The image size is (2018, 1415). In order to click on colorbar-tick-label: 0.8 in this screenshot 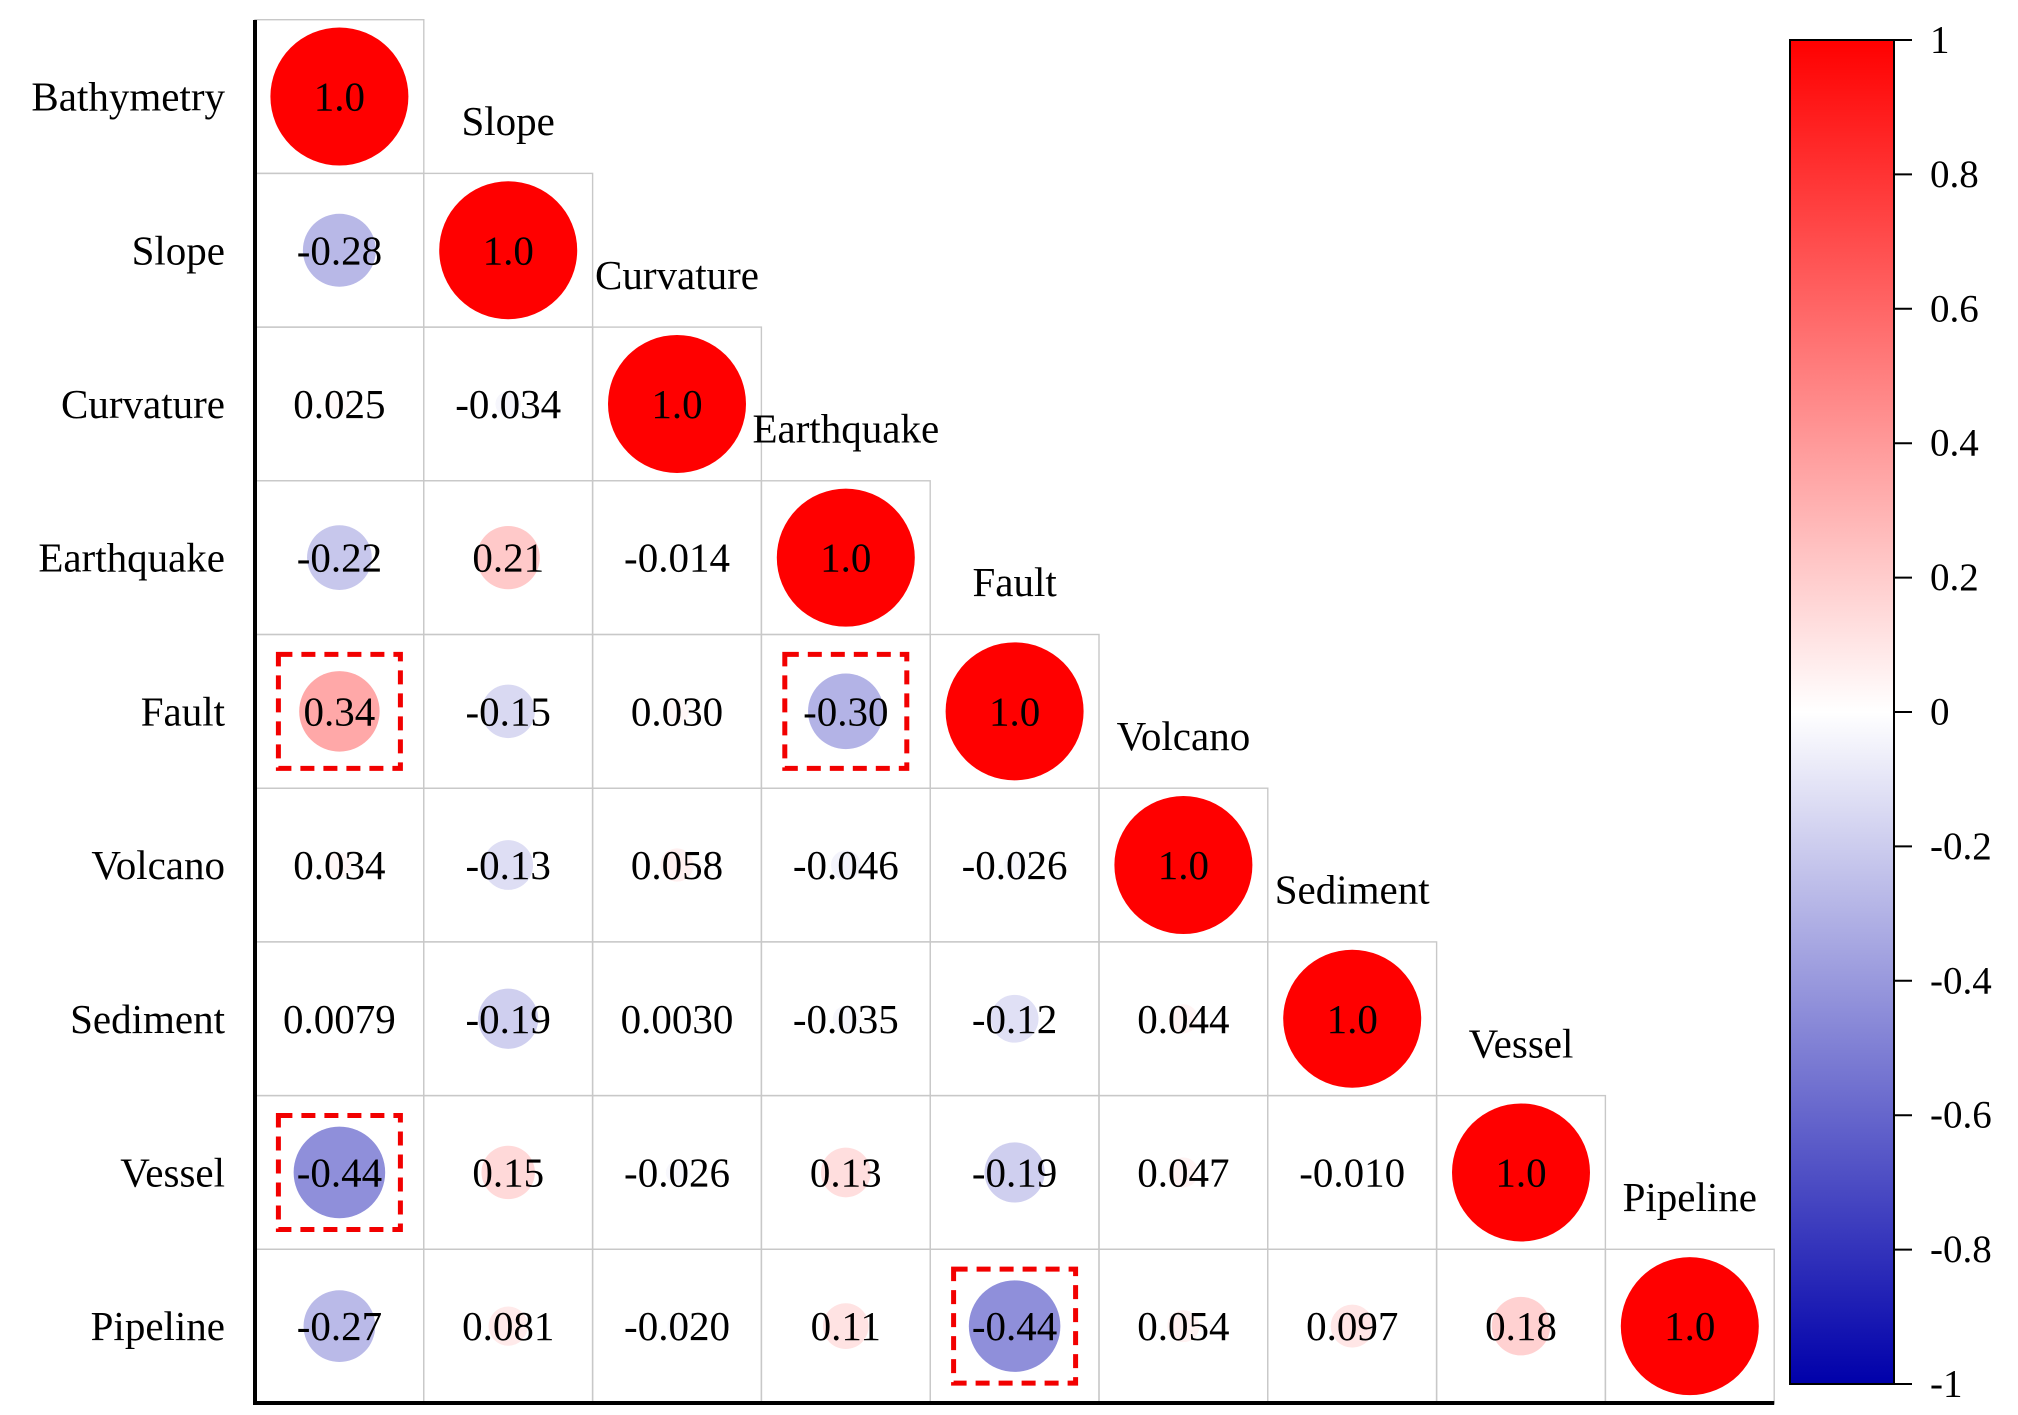, I will do `click(1954, 174)`.